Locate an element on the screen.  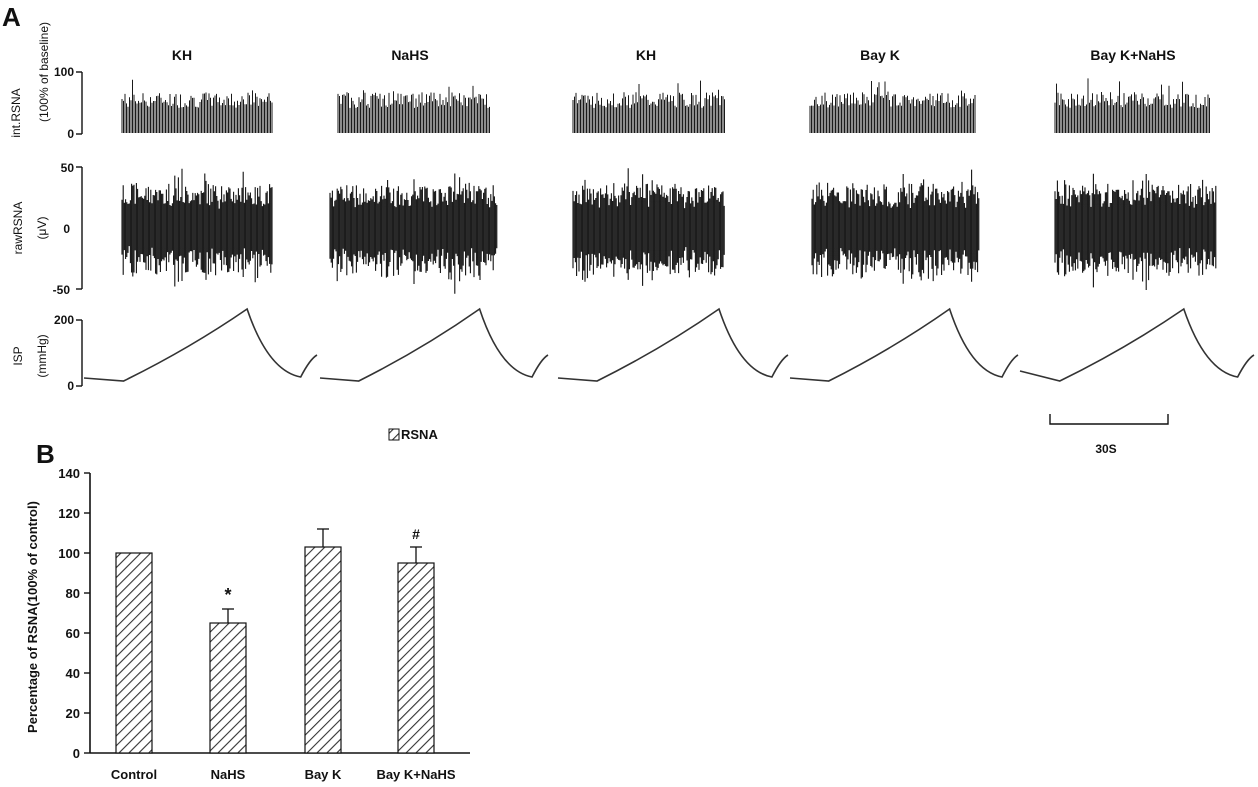
time-scale-bar: 30S is located at coordinates (1109, 435).